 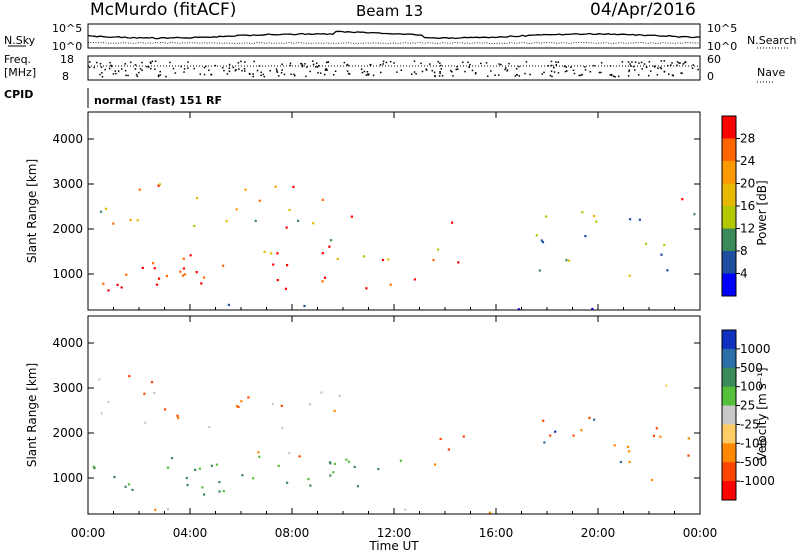 What do you see at coordinates (747, 229) in the screenshot?
I see `colorbar-tick-label: 12` at bounding box center [747, 229].